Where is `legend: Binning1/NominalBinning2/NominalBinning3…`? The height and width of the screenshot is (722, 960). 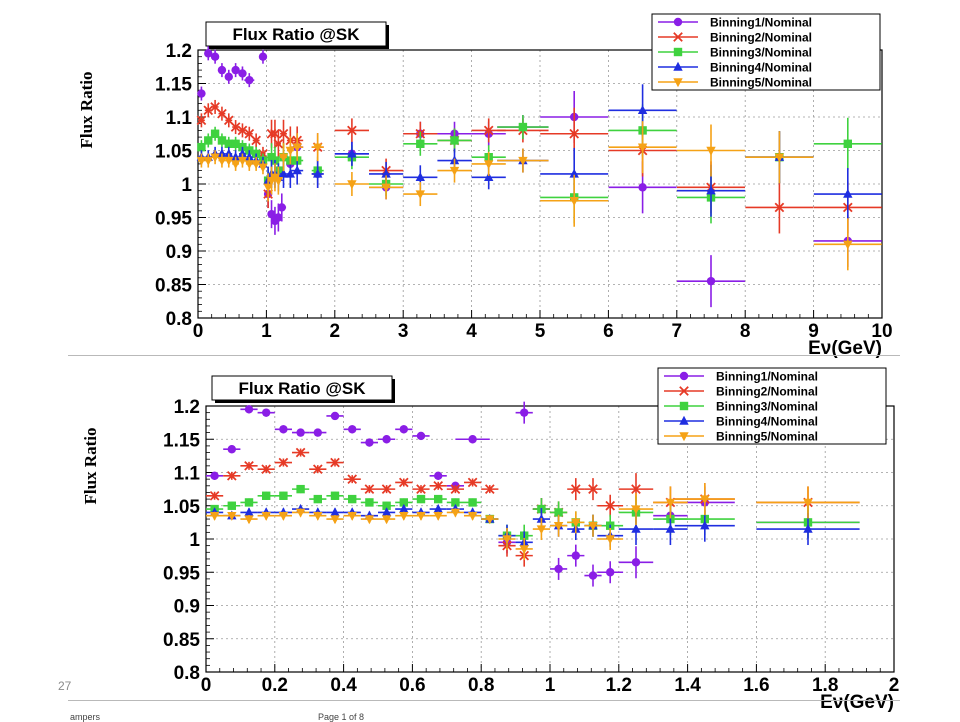
legend: Binning1/NominalBinning2/NominalBinning3… is located at coordinates (772, 406).